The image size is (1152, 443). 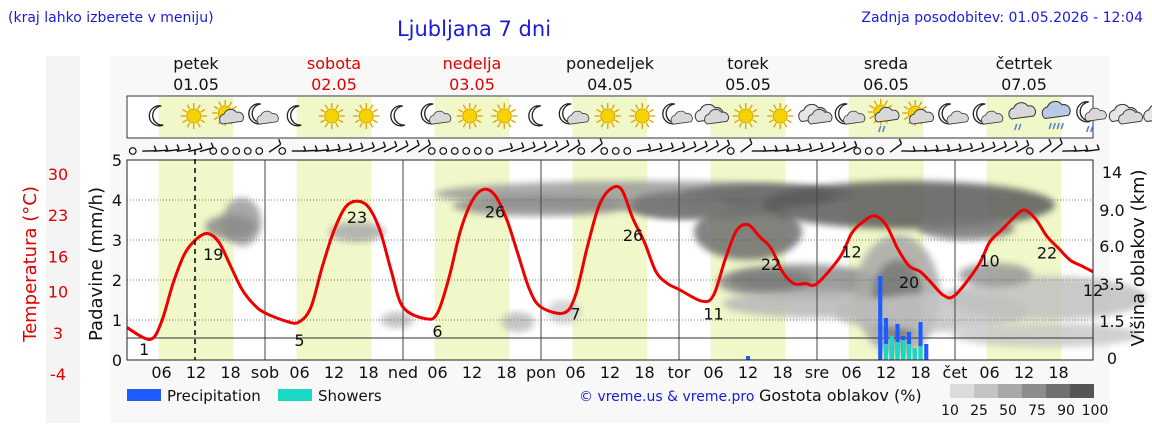 What do you see at coordinates (350, 396) in the screenshot?
I see `legend-showers-label: Showers` at bounding box center [350, 396].